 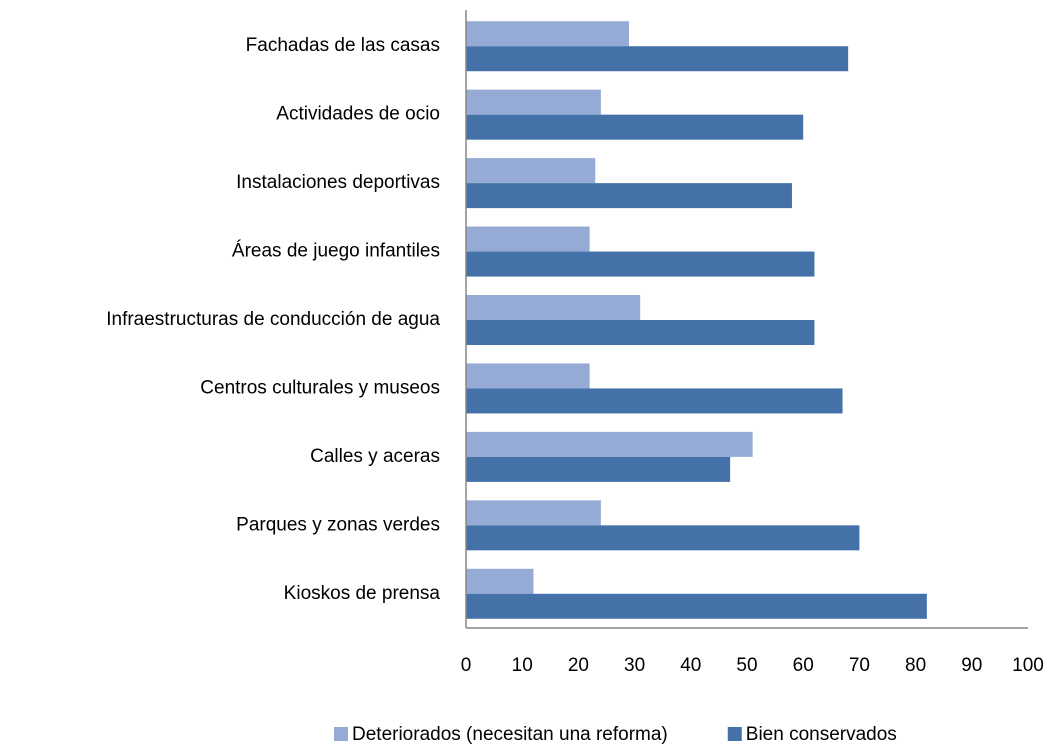 What do you see at coordinates (338, 182) in the screenshot?
I see `y-tick-label: Instalaciones deportivas` at bounding box center [338, 182].